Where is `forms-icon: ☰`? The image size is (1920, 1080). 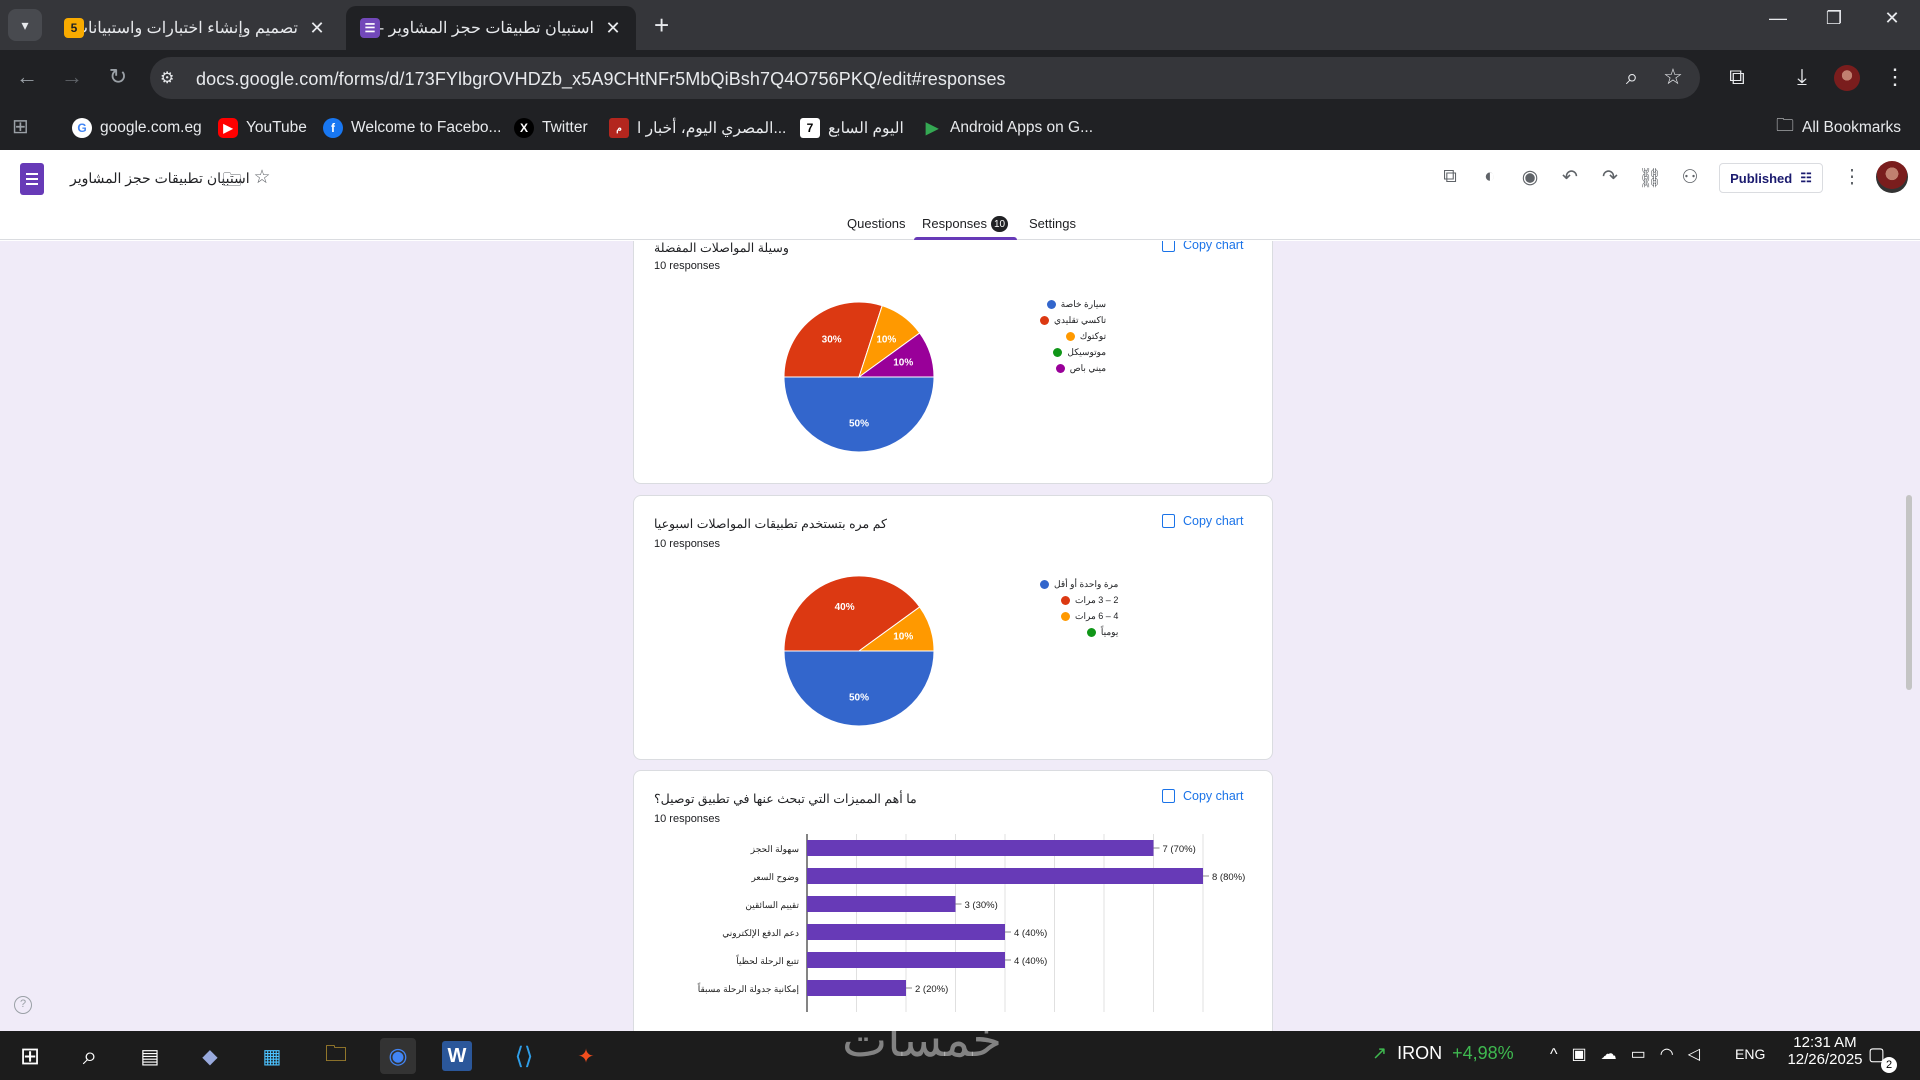
forms-icon: ☰ is located at coordinates (370, 28).